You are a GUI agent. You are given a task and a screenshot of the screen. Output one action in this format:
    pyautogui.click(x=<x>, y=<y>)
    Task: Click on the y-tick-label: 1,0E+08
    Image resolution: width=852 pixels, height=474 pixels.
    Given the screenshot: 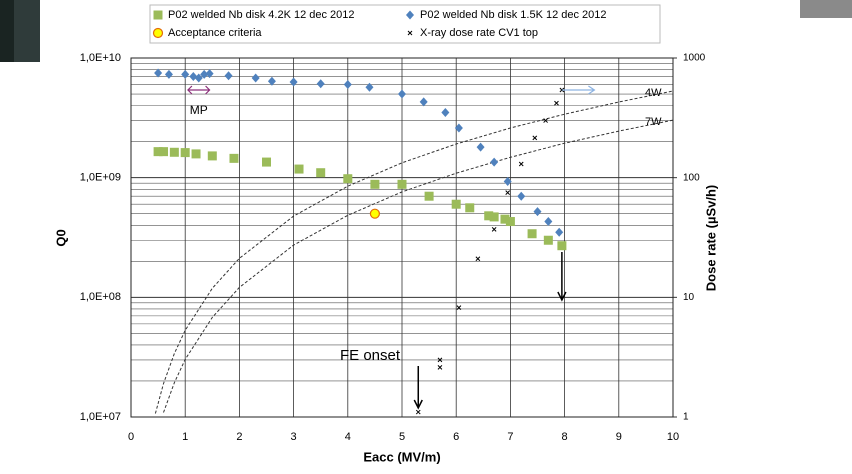 What is the action you would take?
    pyautogui.click(x=100, y=297)
    